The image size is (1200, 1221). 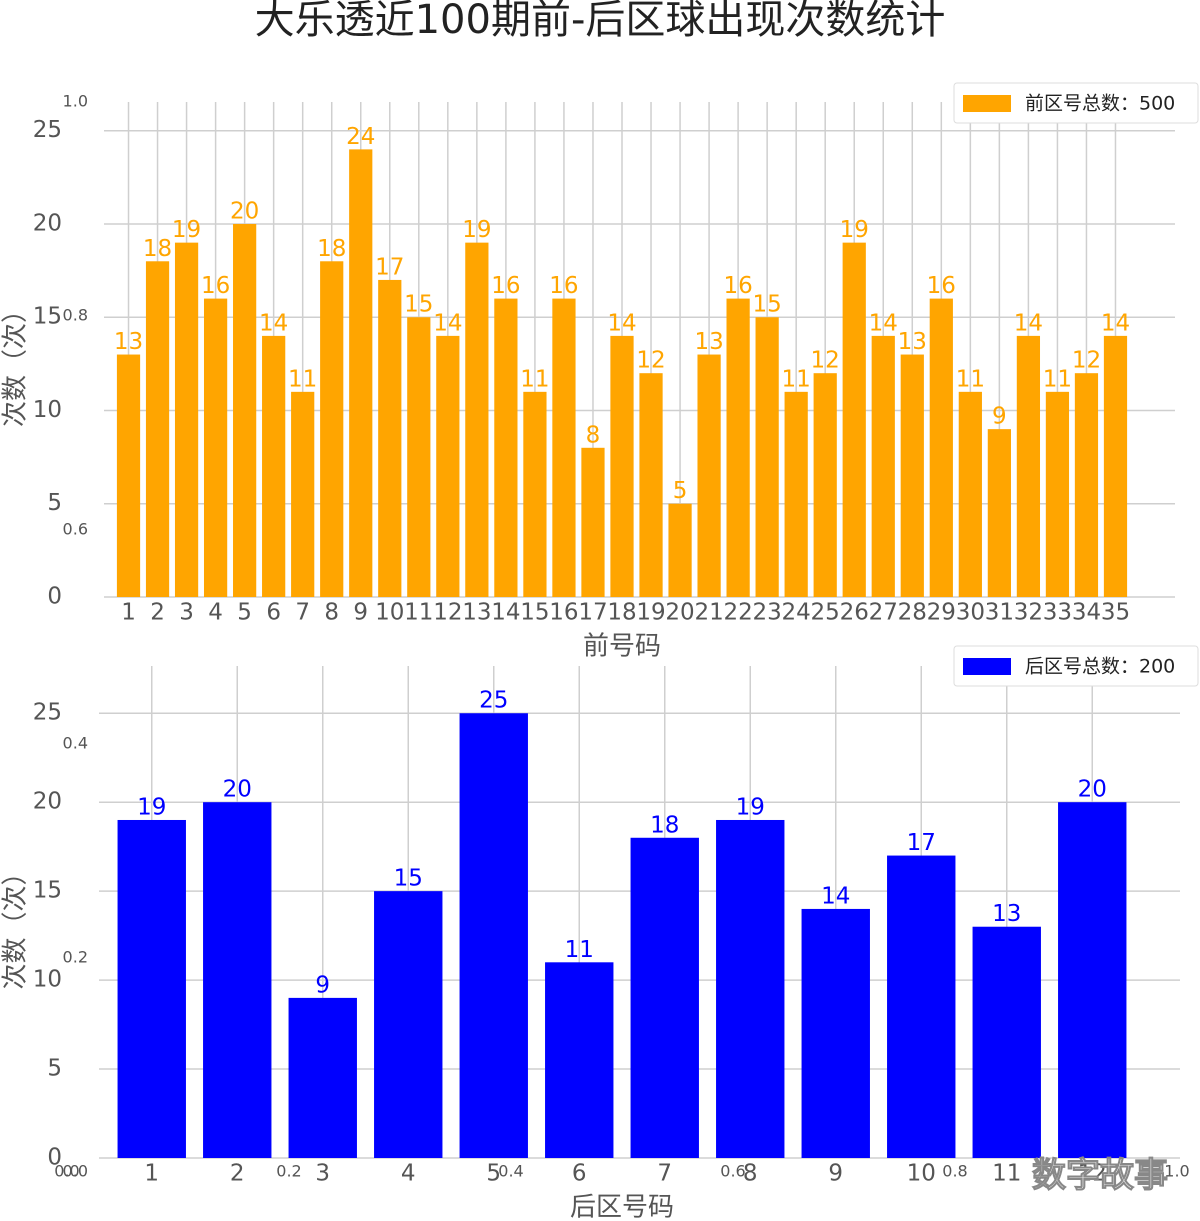 What do you see at coordinates (505, 613) in the screenshot?
I see `x-tick-label: 14` at bounding box center [505, 613].